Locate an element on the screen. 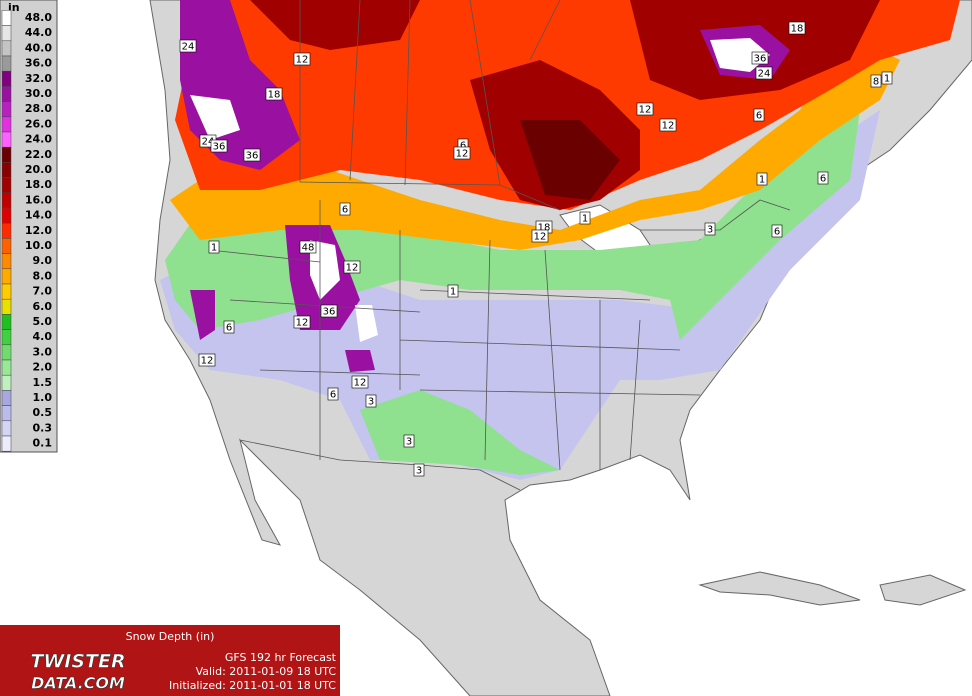 This screenshot has height=696, width=972. contour-label: 8 is located at coordinates (876, 82).